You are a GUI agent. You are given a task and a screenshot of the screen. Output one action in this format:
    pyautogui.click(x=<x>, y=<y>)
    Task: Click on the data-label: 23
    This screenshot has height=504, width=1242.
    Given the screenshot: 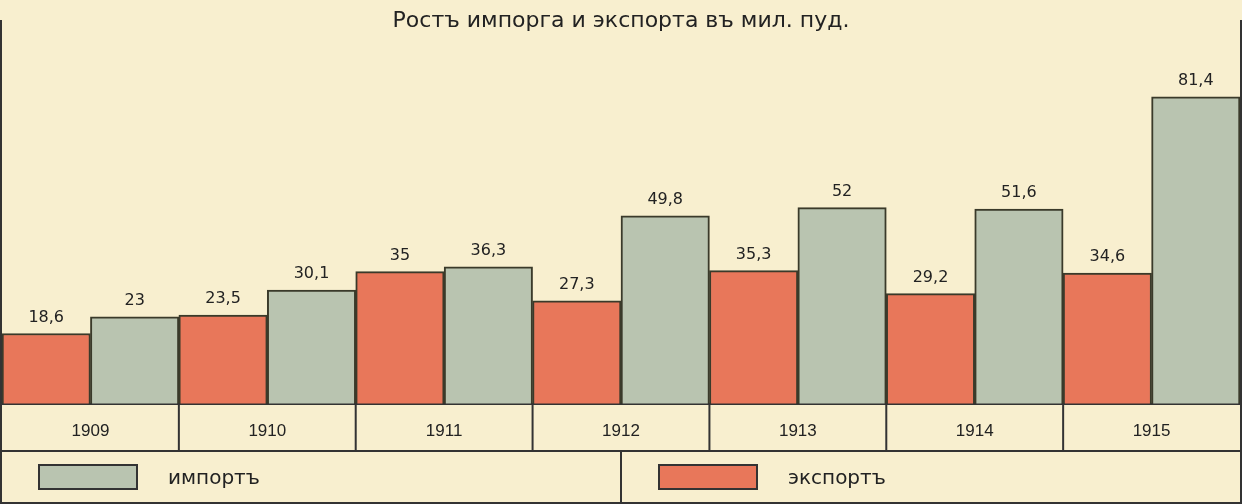 What is the action you would take?
    pyautogui.click(x=134, y=300)
    